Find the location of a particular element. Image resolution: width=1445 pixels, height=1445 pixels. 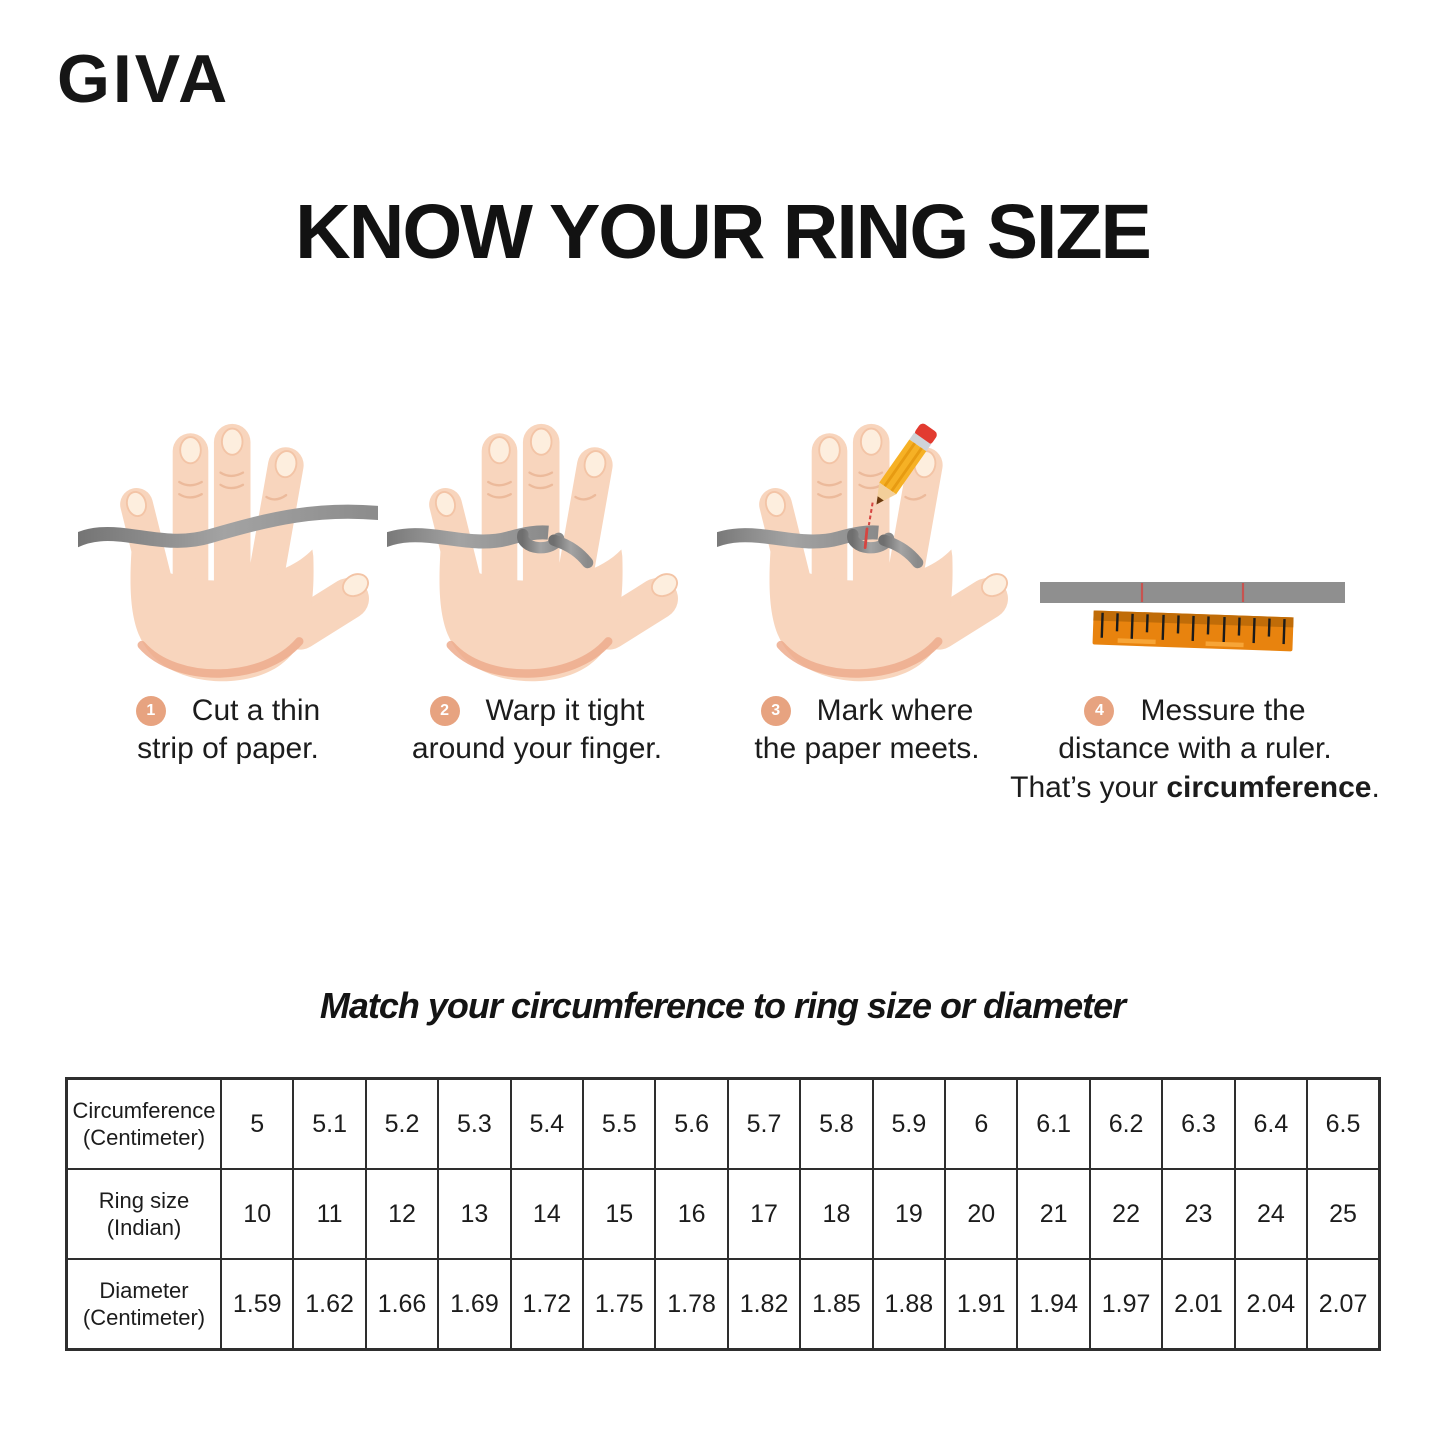

step-caption: 1 Cut a thin strip of paper. is located at coordinates (228, 730).